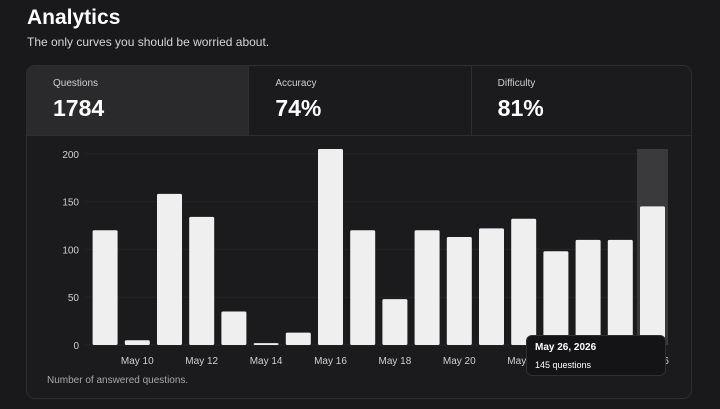  What do you see at coordinates (566, 347) in the screenshot?
I see `tooltip-date: May 26, 2026` at bounding box center [566, 347].